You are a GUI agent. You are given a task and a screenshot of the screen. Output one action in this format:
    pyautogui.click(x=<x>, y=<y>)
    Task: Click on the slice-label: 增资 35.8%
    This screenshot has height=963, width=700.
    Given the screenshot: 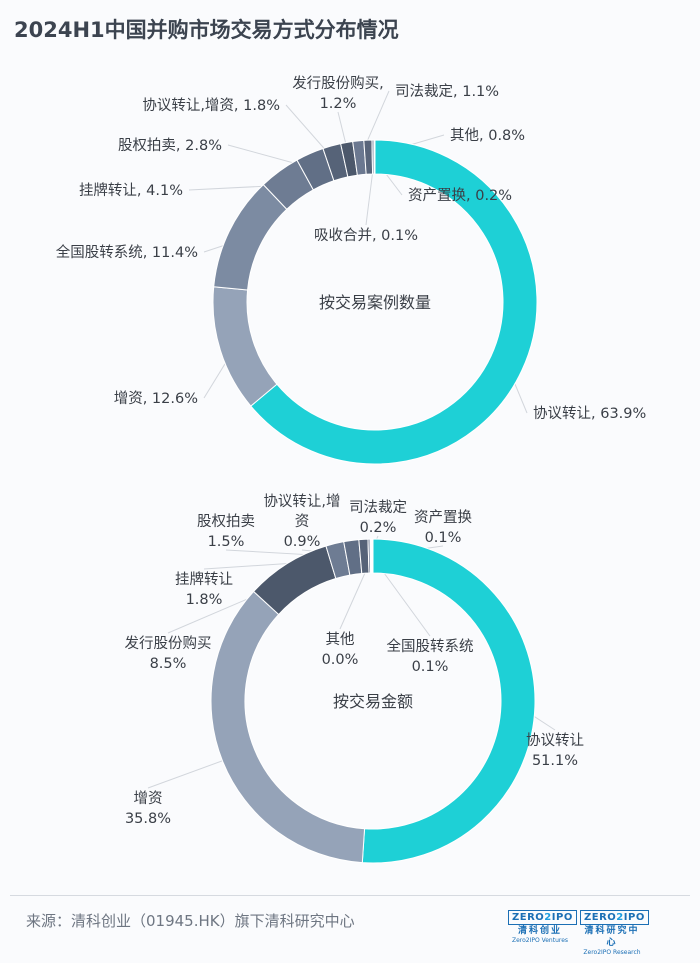 What is the action you would take?
    pyautogui.click(x=148, y=808)
    